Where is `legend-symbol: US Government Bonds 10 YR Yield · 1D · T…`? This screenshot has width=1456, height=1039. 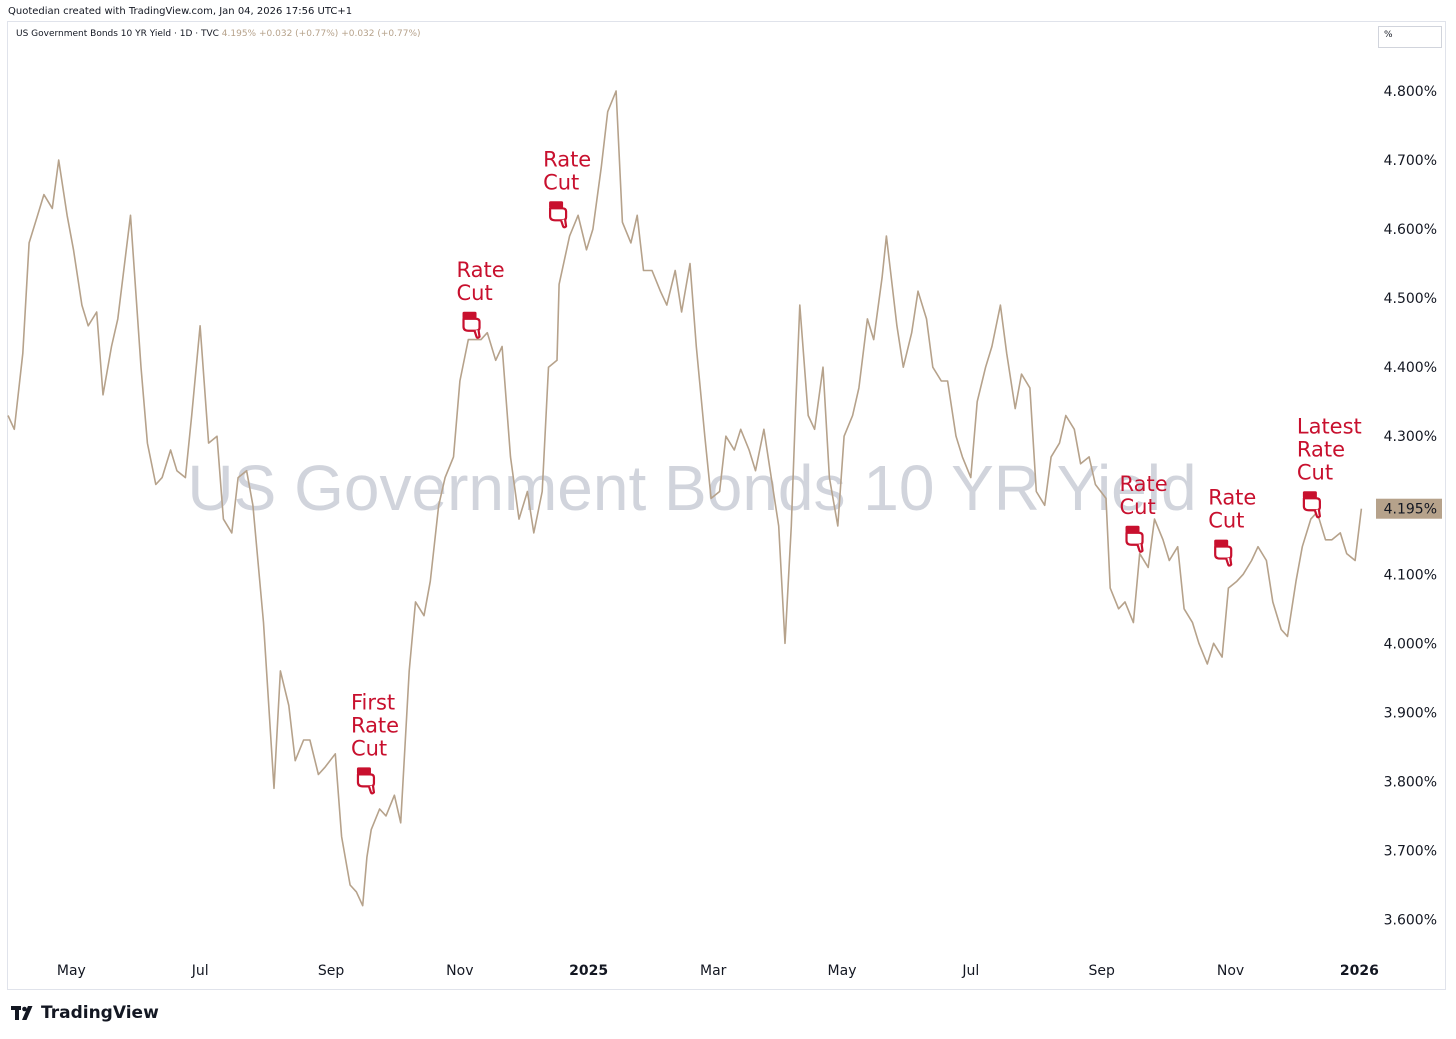 legend-symbol: US Government Bonds 10 YR Yield · 1D · T… is located at coordinates (117, 34).